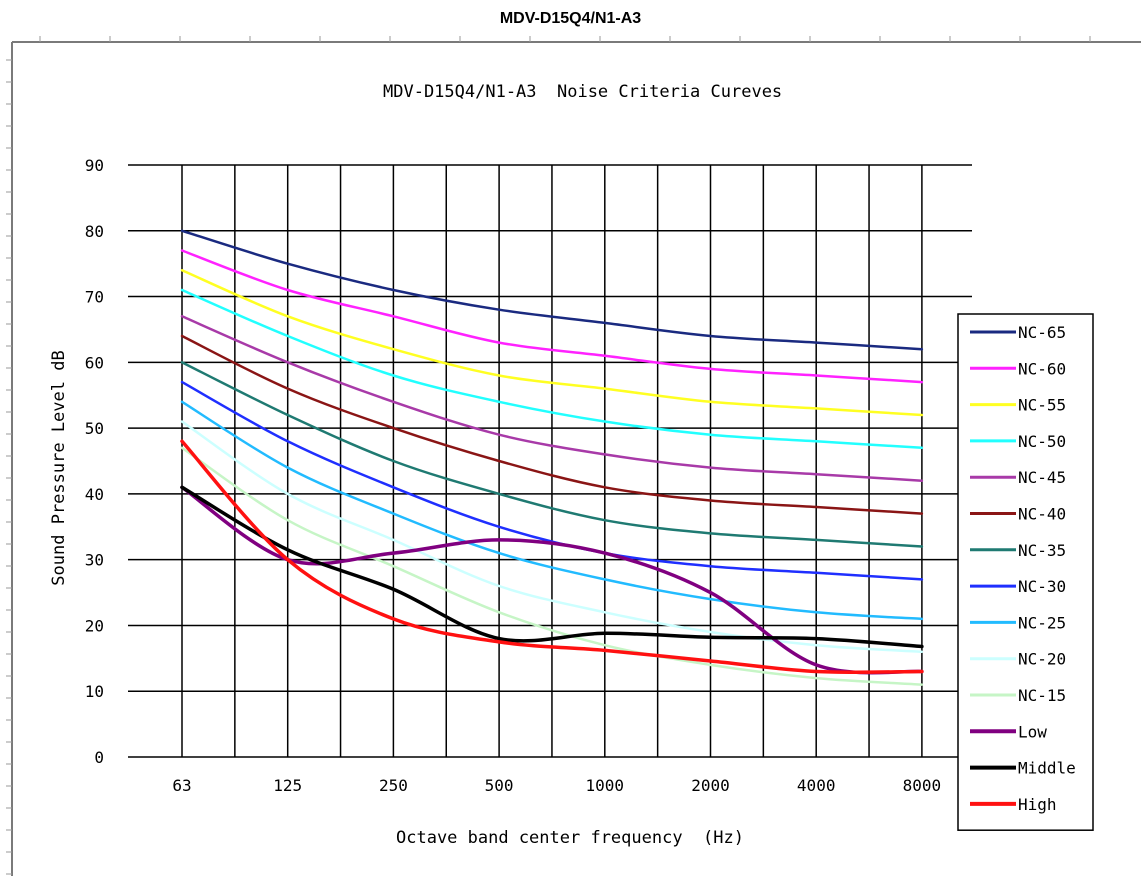  Describe the element at coordinates (582, 92) in the screenshot. I see `chart-title: MDV-D15Q4/N1-A3 Noise Criteria Cureves` at that location.